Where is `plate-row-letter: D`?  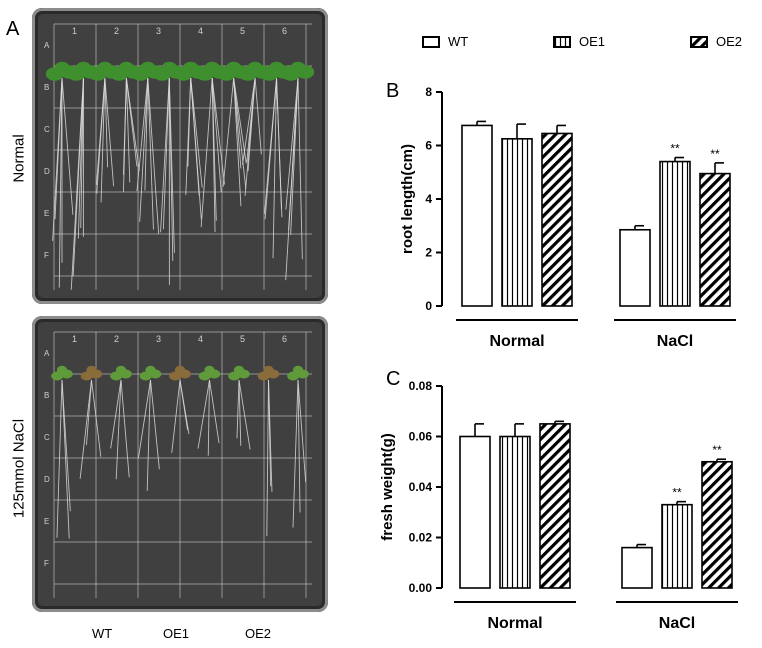 plate-row-letter: D is located at coordinates (47, 479).